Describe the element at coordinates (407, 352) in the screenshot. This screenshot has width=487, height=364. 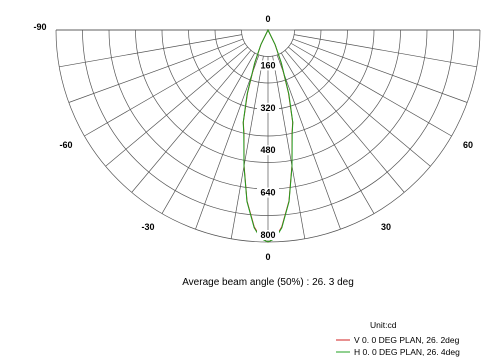
I see `legend-label-h: H 0. 0 DEG PLAN, 26. 4deg` at that location.